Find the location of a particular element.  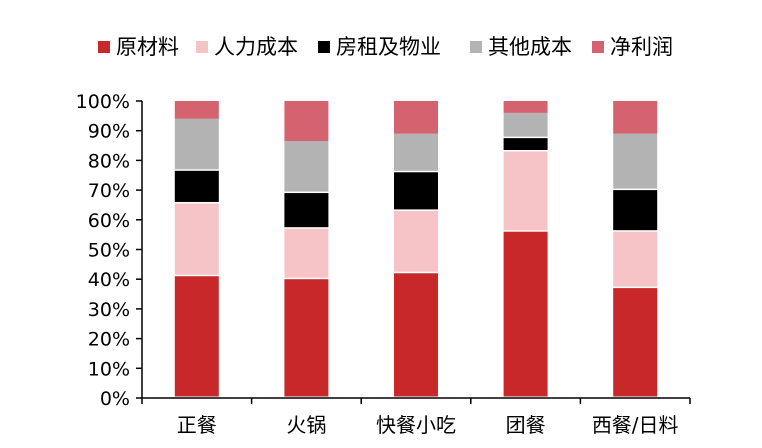

legend: 原材料 人力成本 房租及物业 其他成本 净利润 is located at coordinates (385, 47).